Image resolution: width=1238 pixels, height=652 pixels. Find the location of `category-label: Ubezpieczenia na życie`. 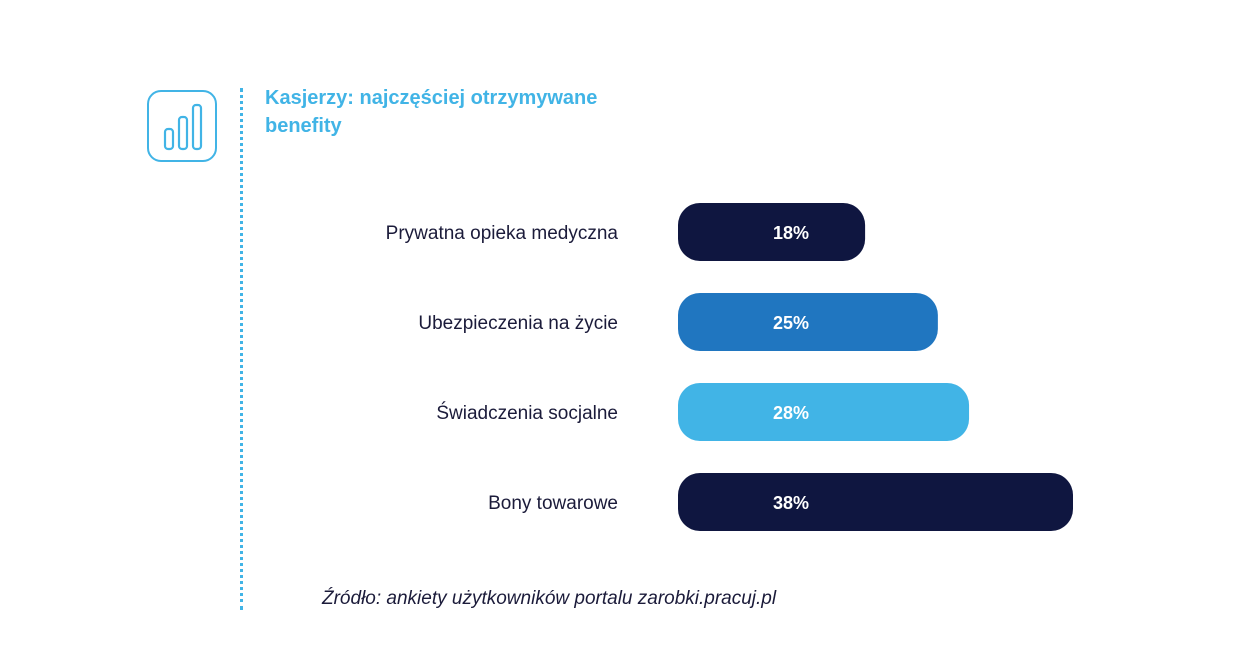

category-label: Ubezpieczenia na życie is located at coordinates (518, 323).